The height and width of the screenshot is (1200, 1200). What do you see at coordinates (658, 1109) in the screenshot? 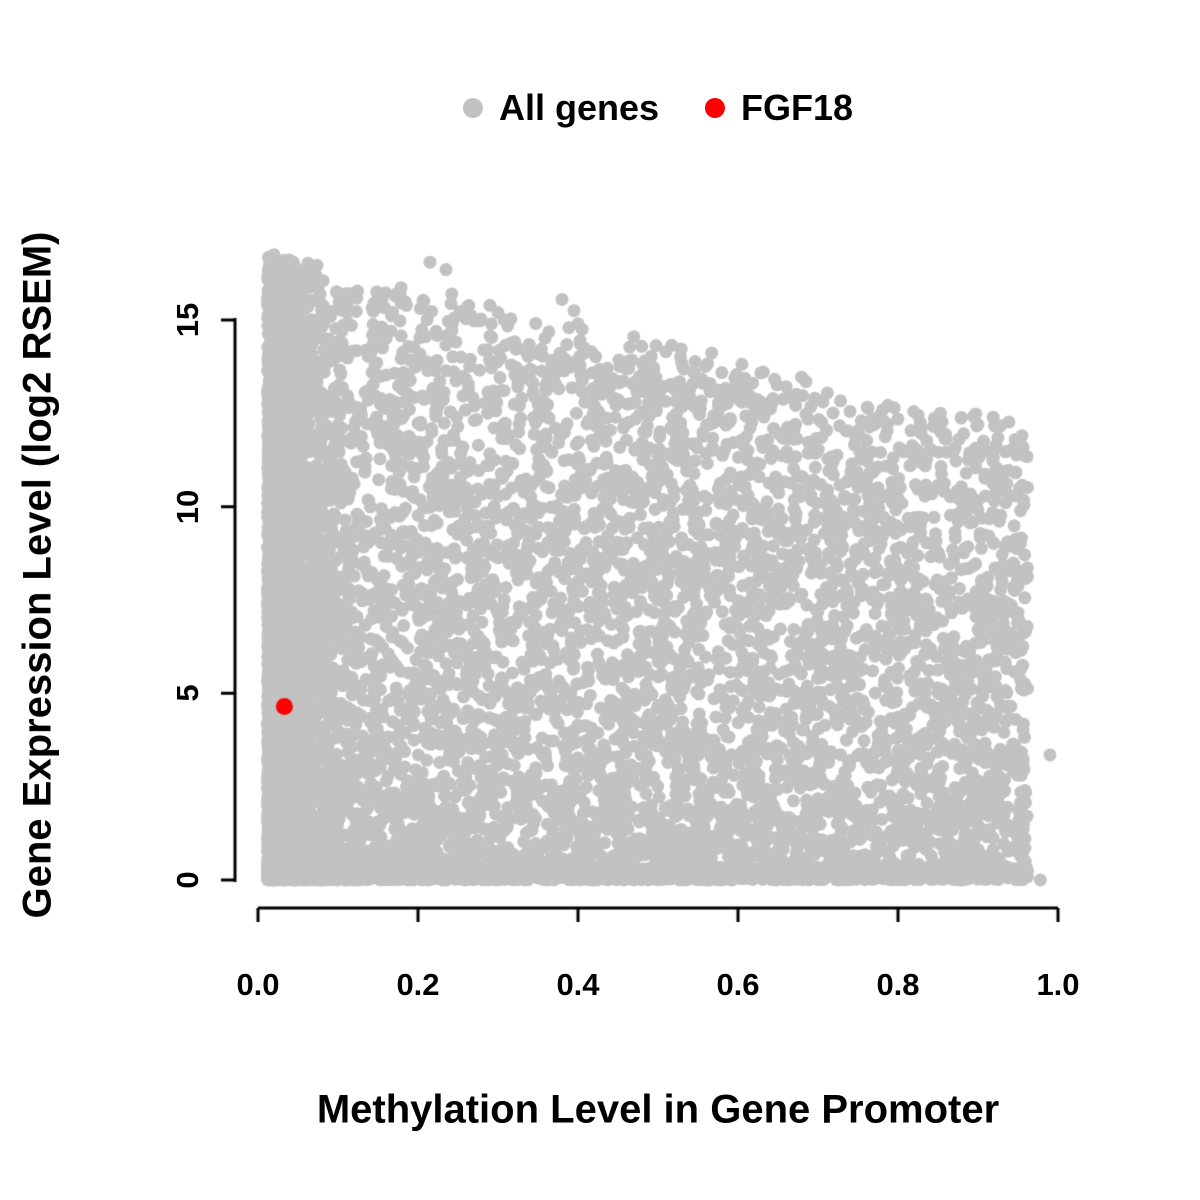
I see `x-axis-title: Methylation Level in Gene Promoter` at bounding box center [658, 1109].